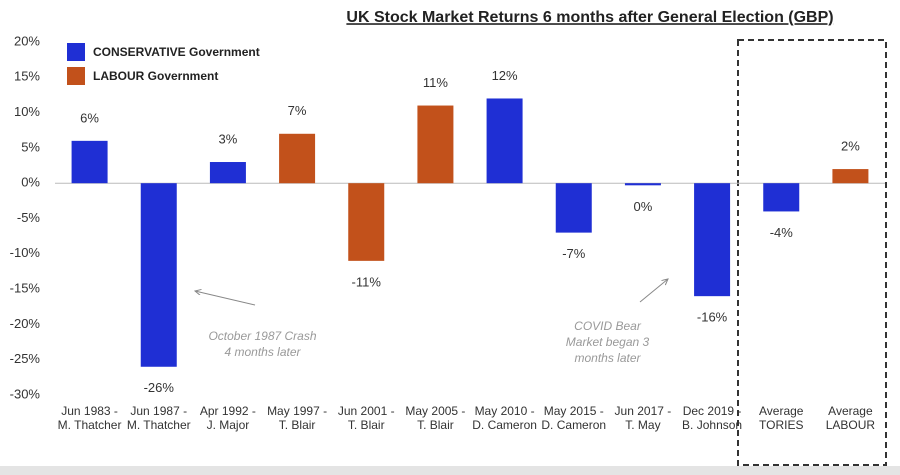 The height and width of the screenshot is (475, 900). What do you see at coordinates (89, 418) in the screenshot?
I see `x-tick-label: Jun 1983 - M. Thatcher` at bounding box center [89, 418].